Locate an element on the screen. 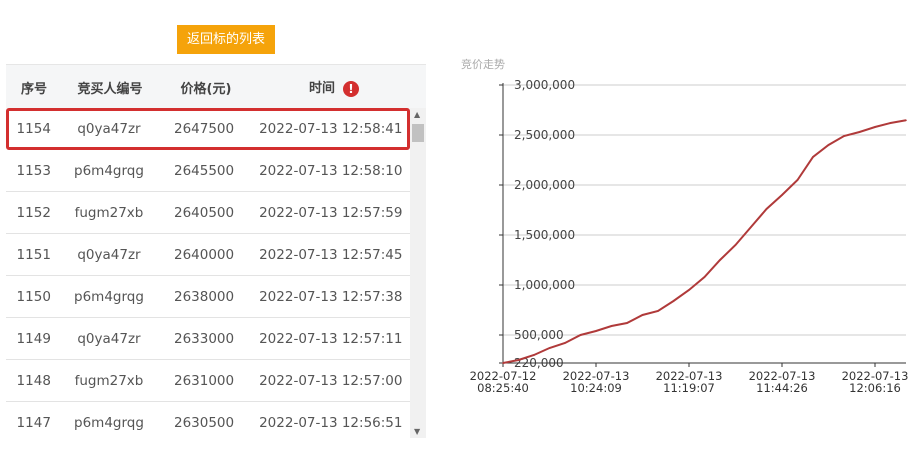 This screenshot has width=917, height=452. table-row: 1149 q0ya47zr 2633000 2022-07-13 12:57:11 is located at coordinates (208, 339).